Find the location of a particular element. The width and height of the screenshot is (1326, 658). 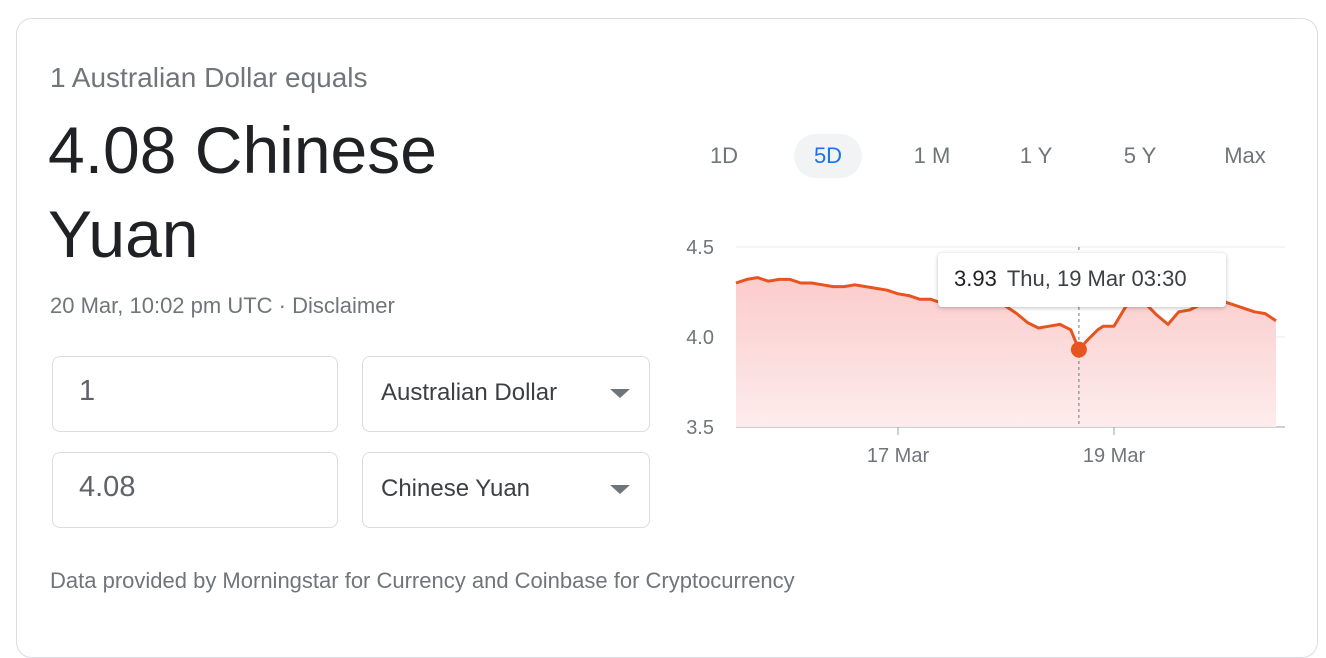

tab-5d: 5D is located at coordinates (828, 156).